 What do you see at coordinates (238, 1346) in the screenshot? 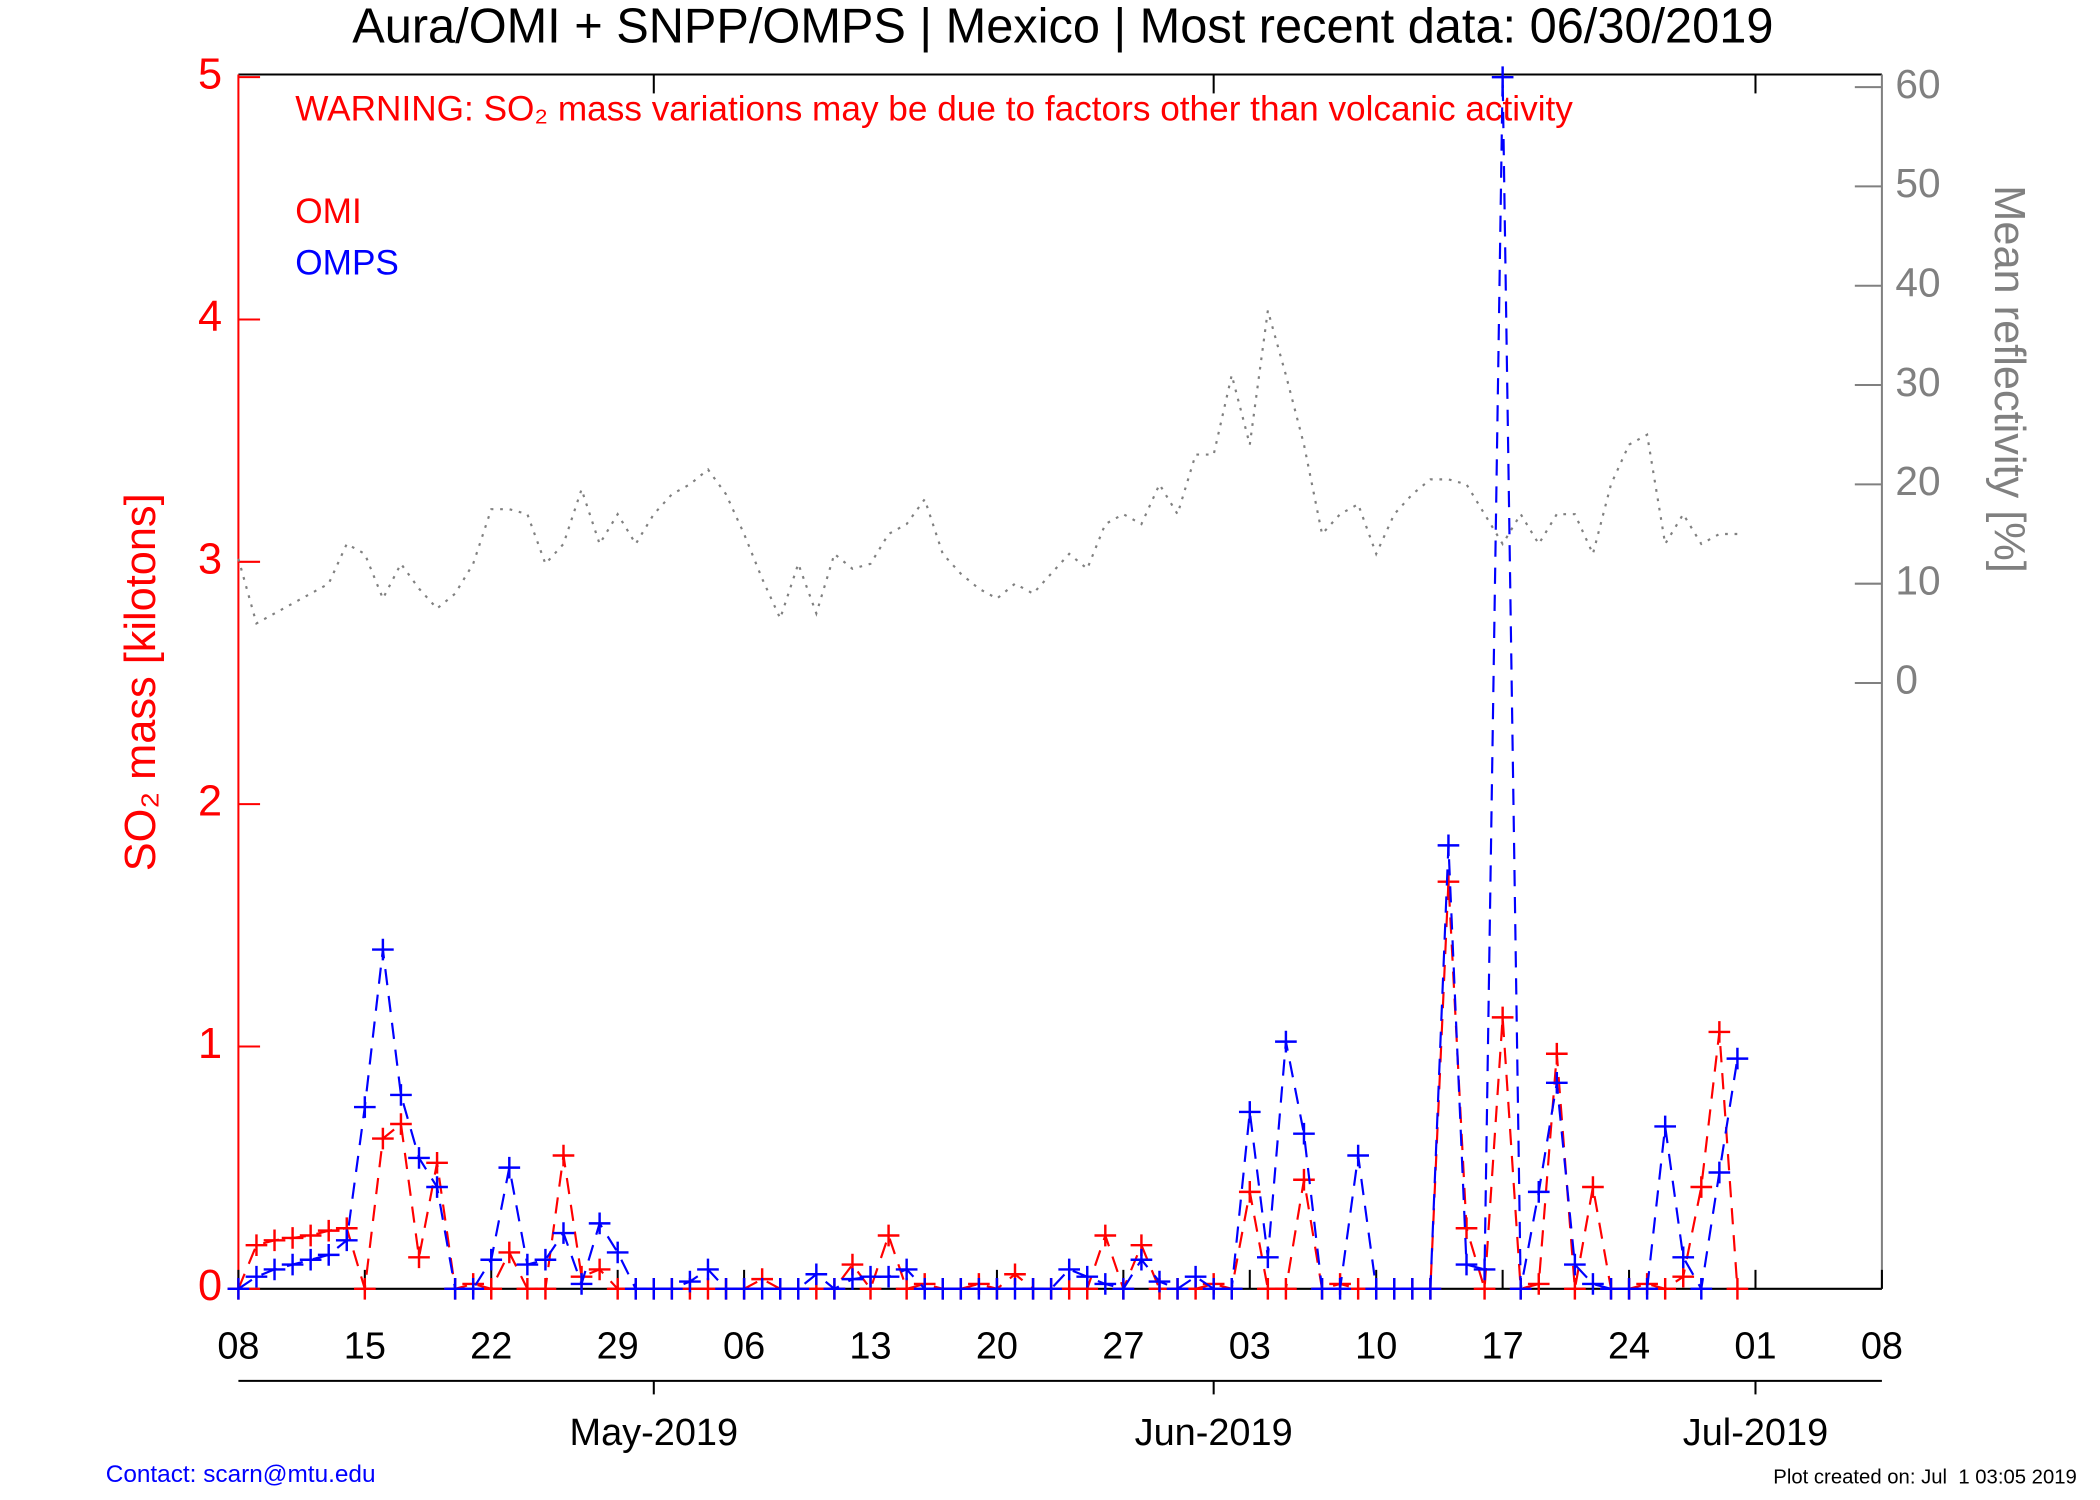
I see `x-tick-label: 08` at bounding box center [238, 1346].